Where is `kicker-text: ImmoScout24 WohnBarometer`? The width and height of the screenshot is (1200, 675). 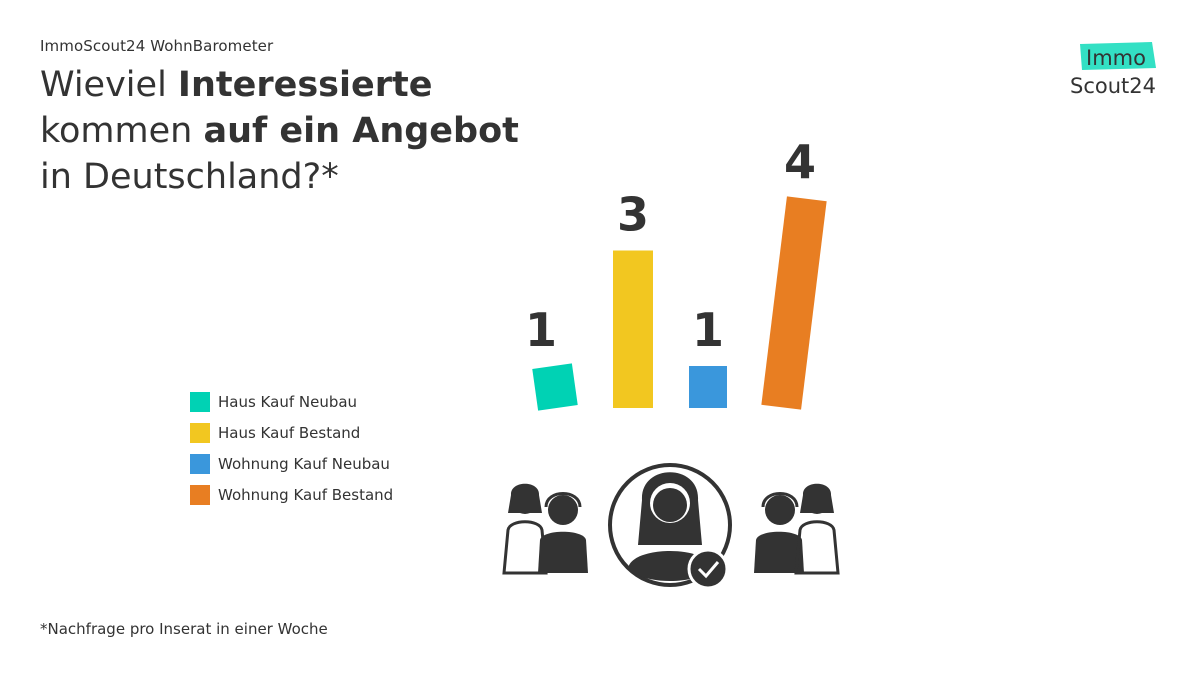 kicker-text: ImmoScout24 WohnBarometer is located at coordinates (157, 46).